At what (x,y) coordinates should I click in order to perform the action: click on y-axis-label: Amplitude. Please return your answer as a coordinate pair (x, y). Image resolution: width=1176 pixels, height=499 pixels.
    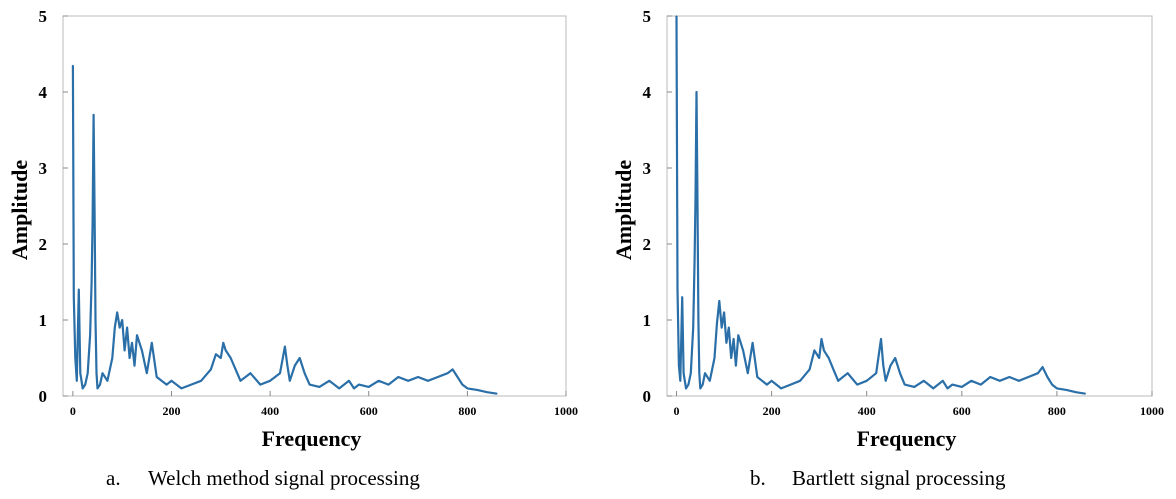
    Looking at the image, I should click on (623, 210).